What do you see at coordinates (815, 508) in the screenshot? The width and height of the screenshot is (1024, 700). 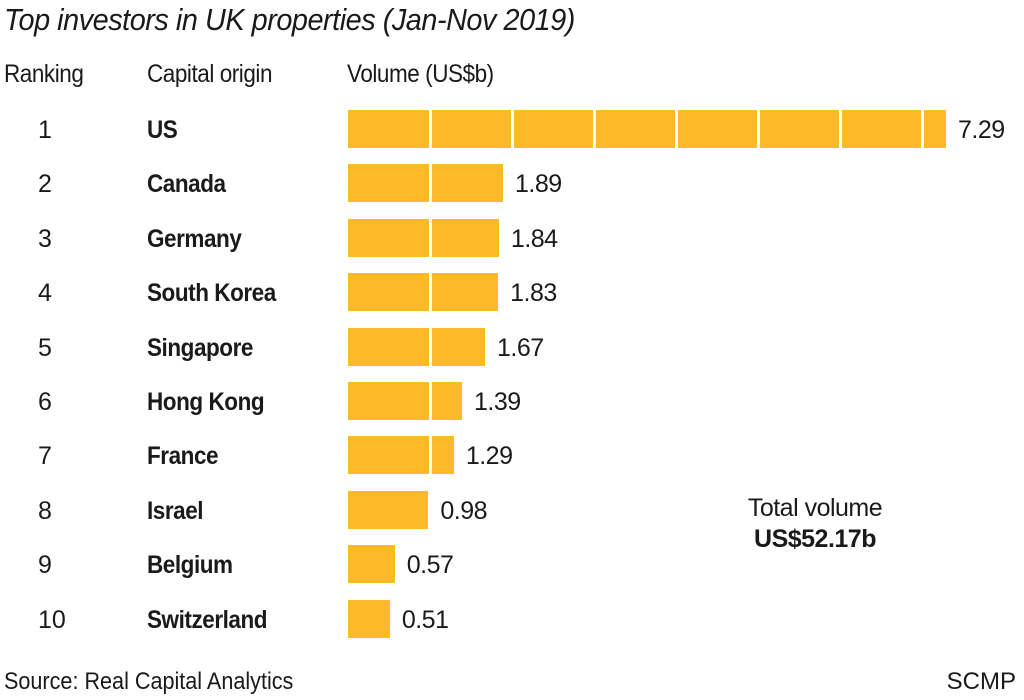 I see `total-volume-label: Total volume` at bounding box center [815, 508].